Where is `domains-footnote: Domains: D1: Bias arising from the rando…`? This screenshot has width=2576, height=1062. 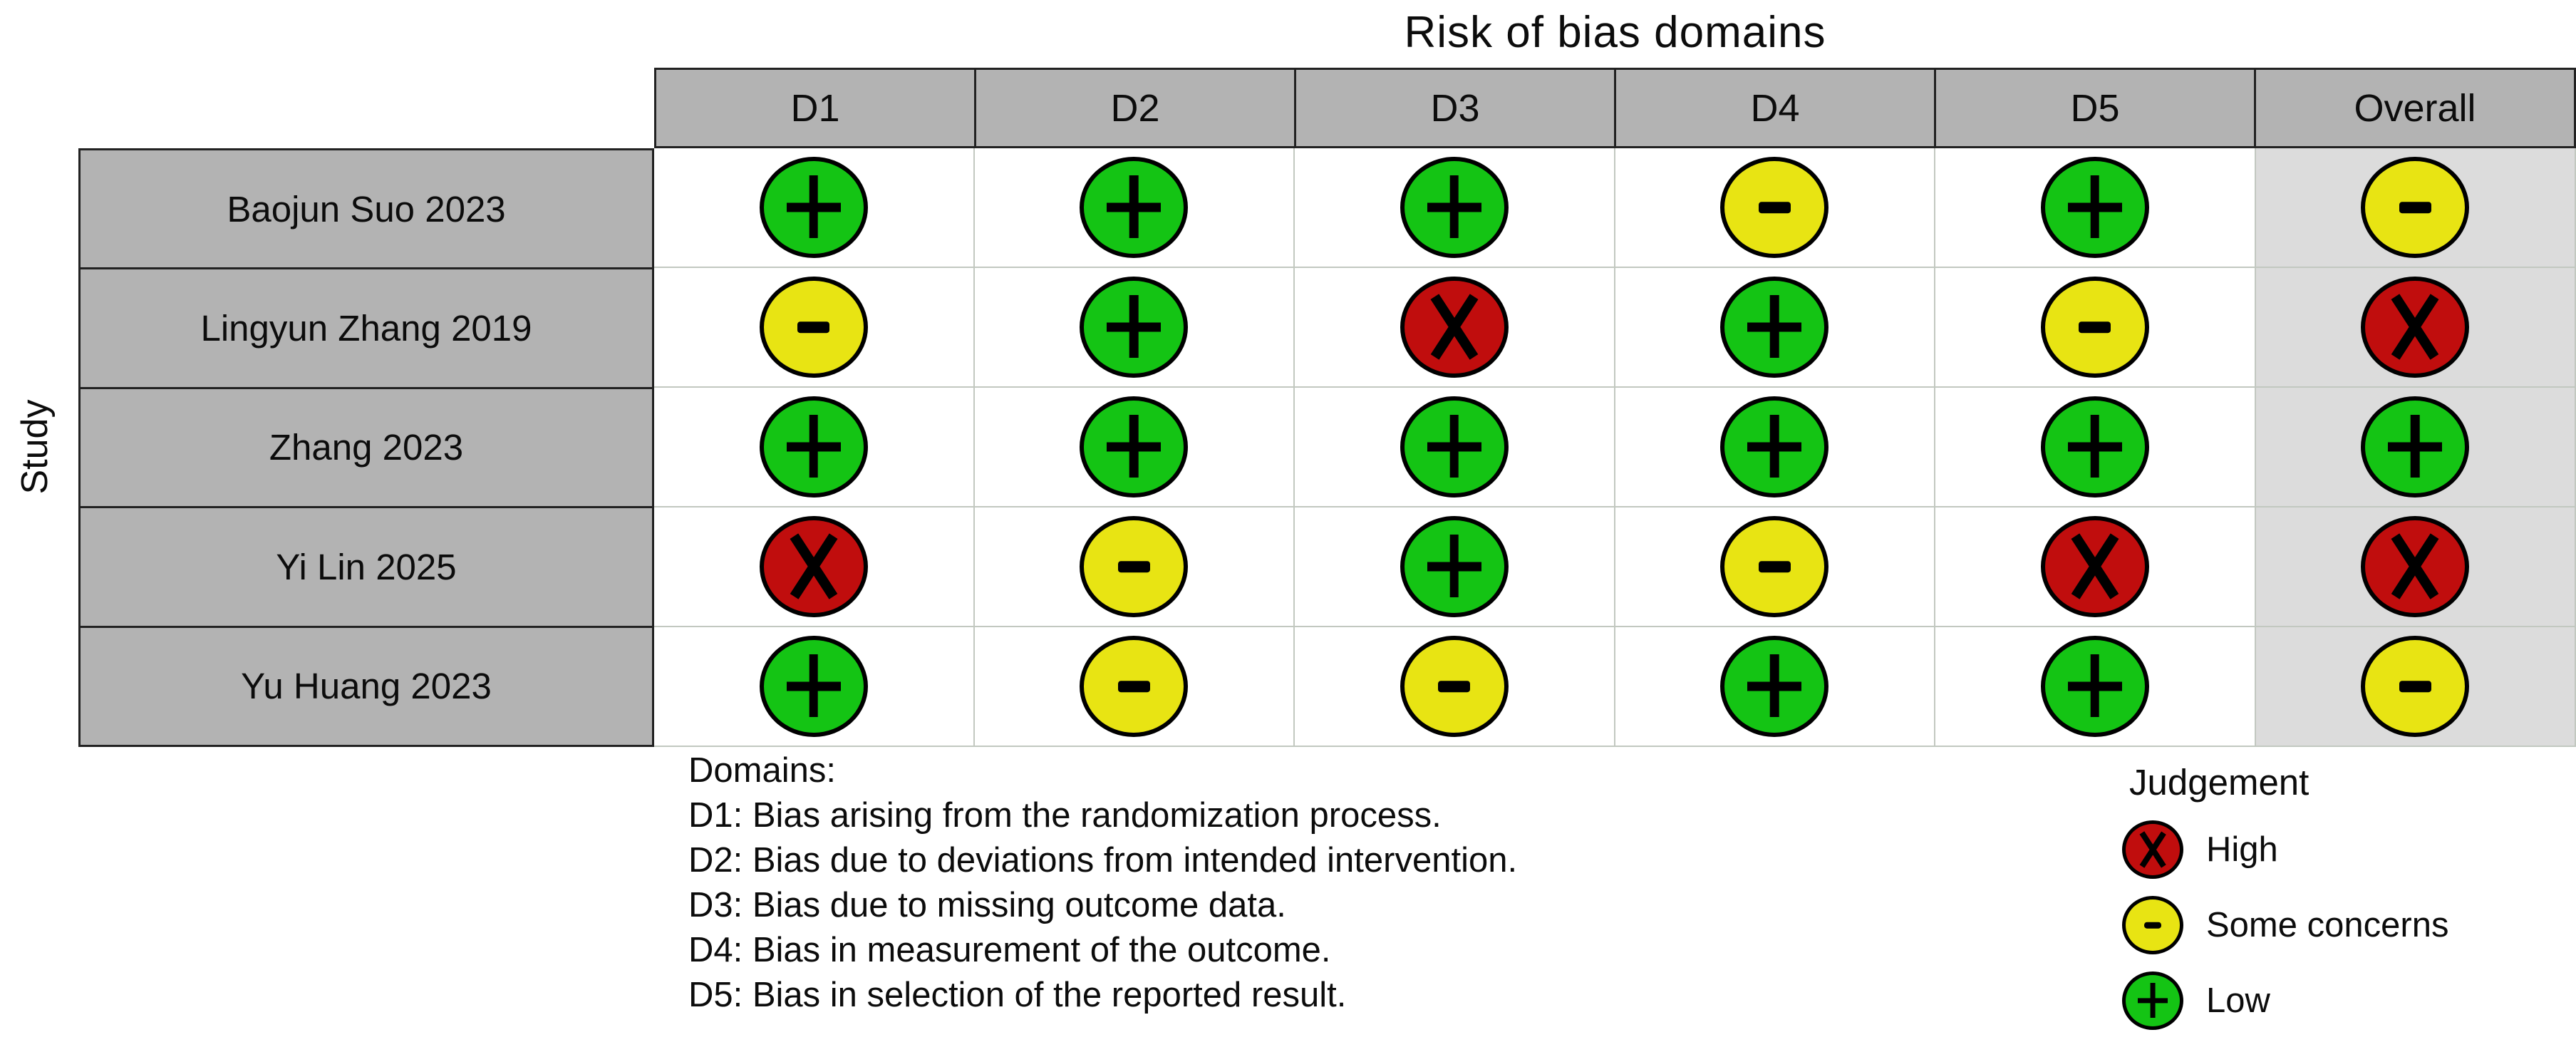 domains-footnote: Domains: D1: Bias arising from the rando… is located at coordinates (1102, 883).